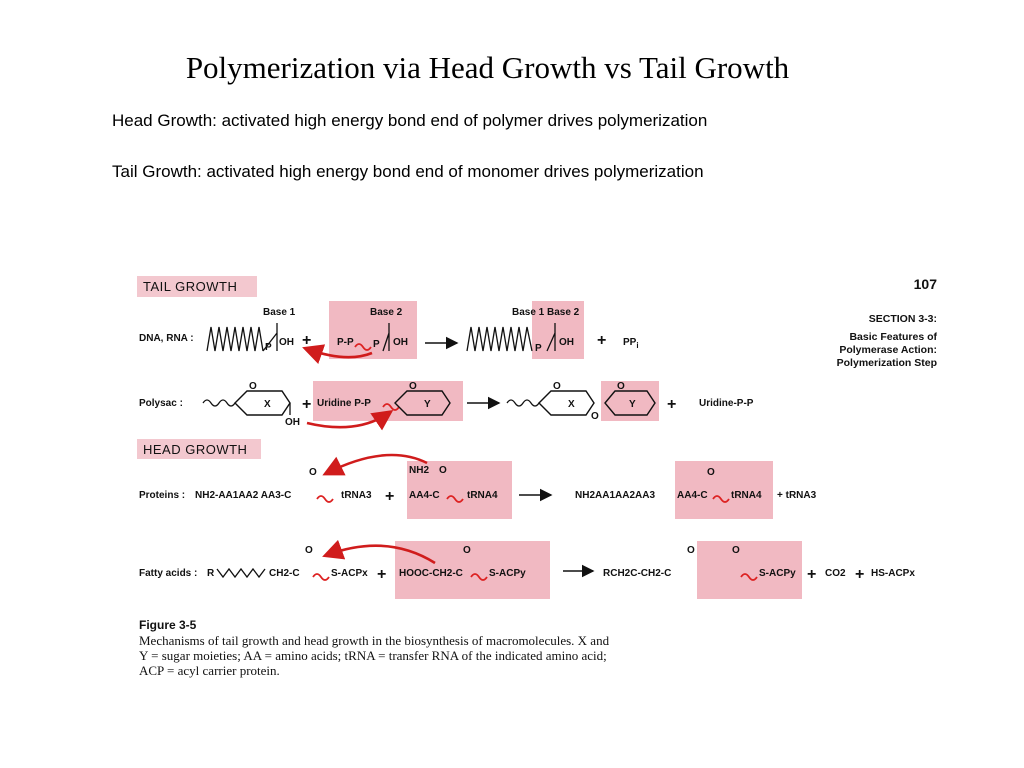 The width and height of the screenshot is (1024, 768). Describe the element at coordinates (691, 550) in the screenshot. I see `fatty-product-o1: O` at that location.